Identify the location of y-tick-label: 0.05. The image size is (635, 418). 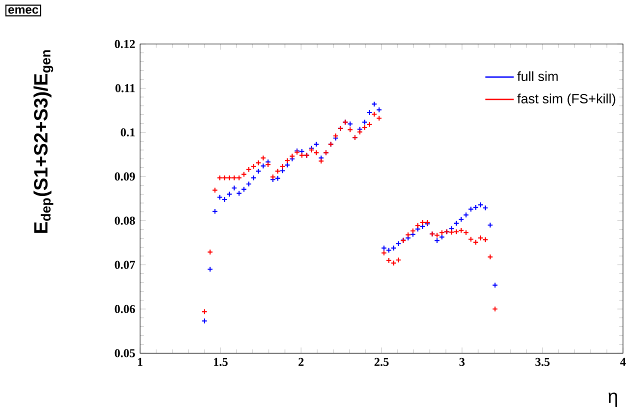
(124, 353).